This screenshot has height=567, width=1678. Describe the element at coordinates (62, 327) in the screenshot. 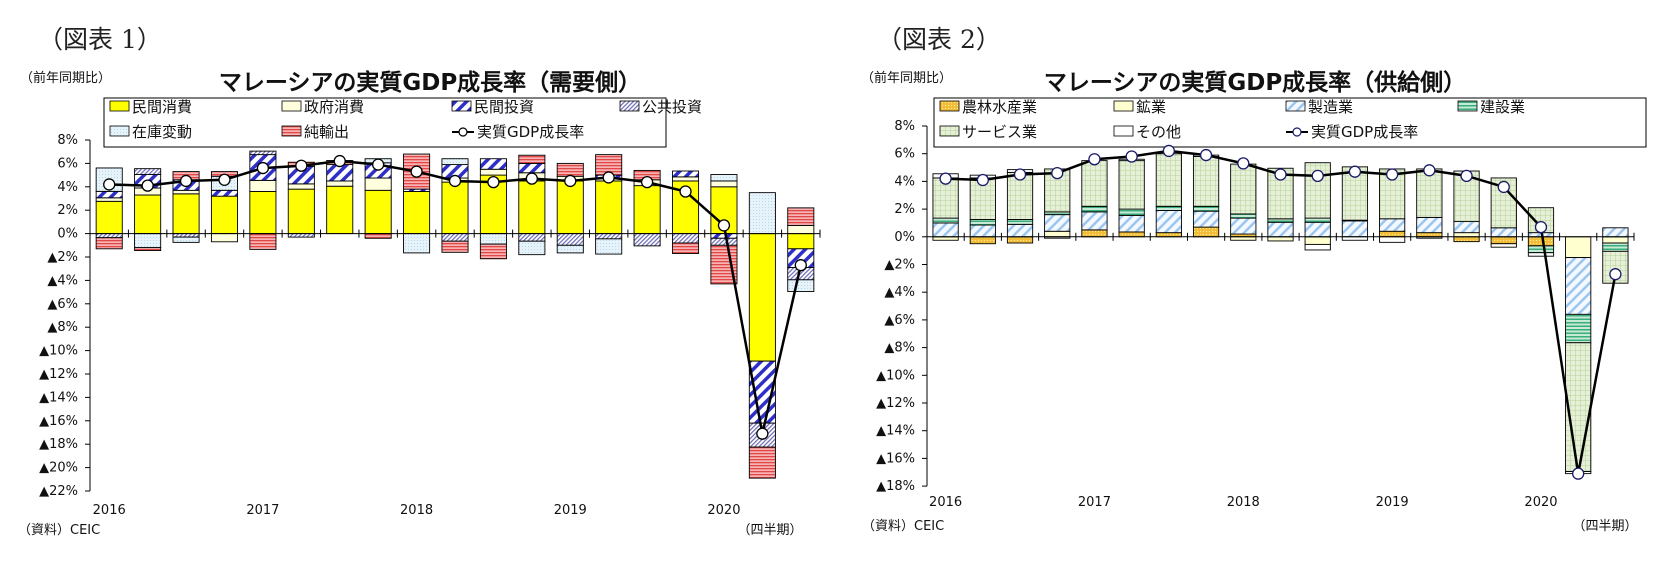

I see `y-tick-label: ▲8%` at that location.